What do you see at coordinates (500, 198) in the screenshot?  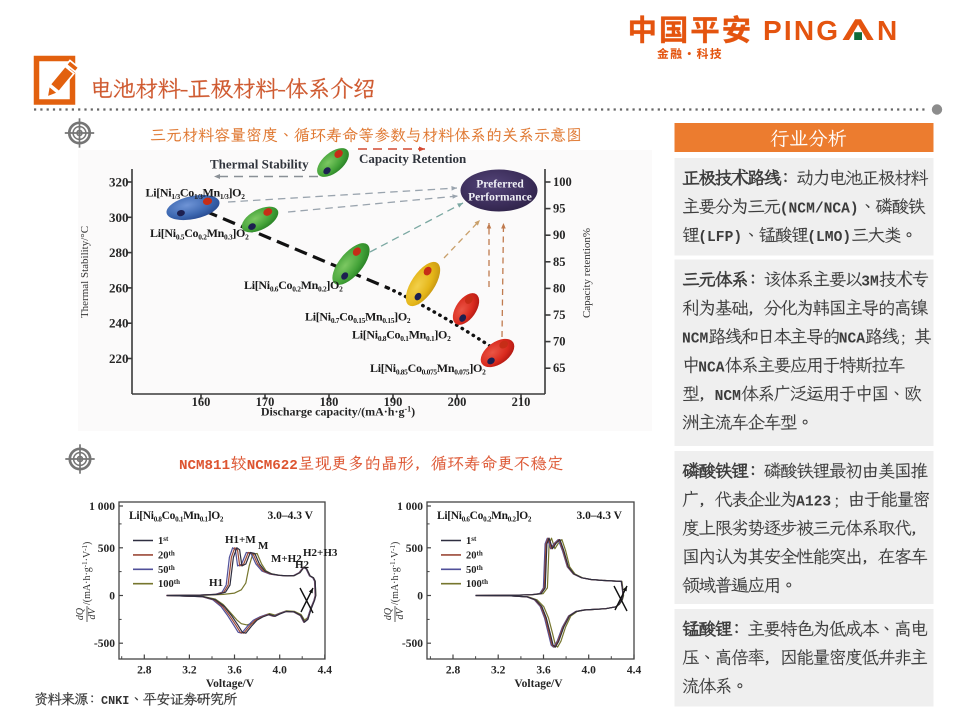 I see `svg-text: Performance` at bounding box center [500, 198].